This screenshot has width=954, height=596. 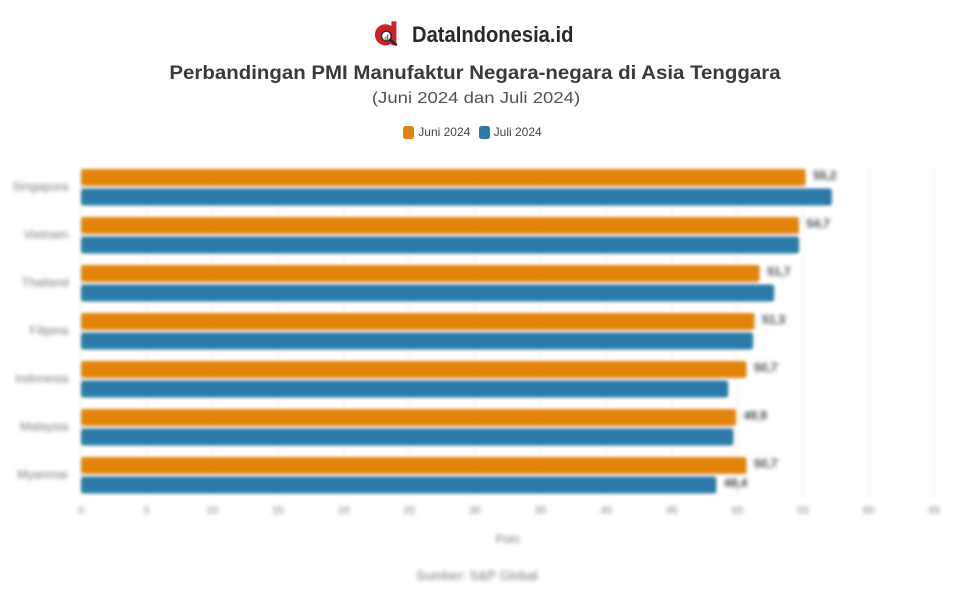 I want to click on svg-text: Malaysia, so click(x=44, y=426).